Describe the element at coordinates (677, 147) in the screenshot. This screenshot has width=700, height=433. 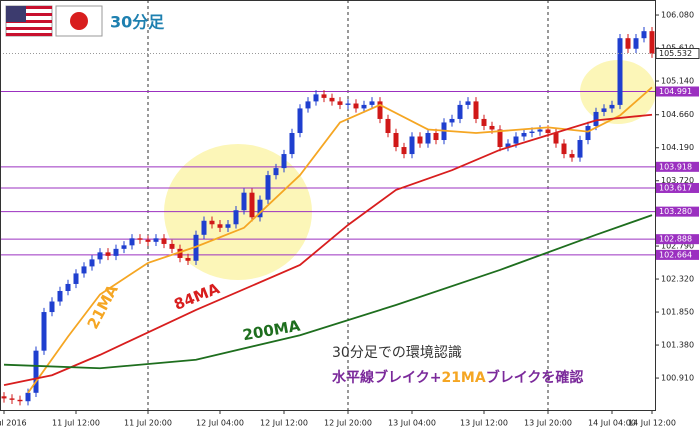
I see `y-tick-label: 104.190` at that location.